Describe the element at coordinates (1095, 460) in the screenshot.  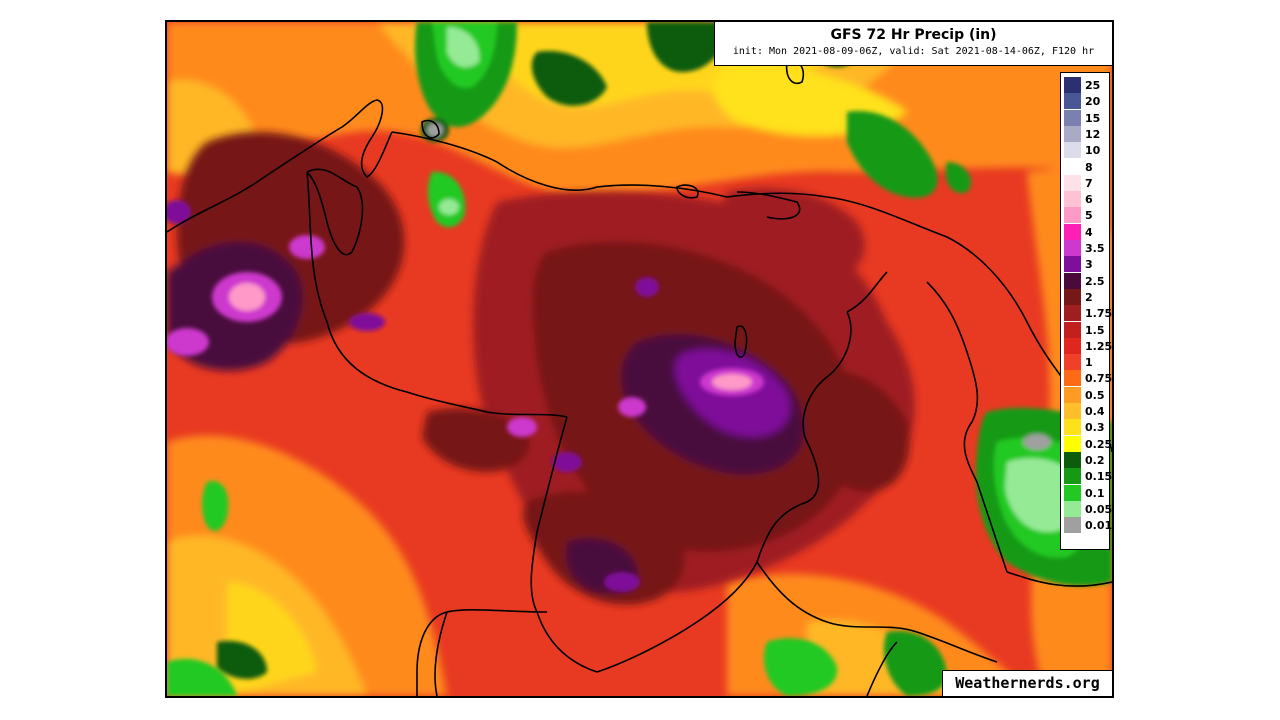
I see `legend-label: 0.2` at that location.